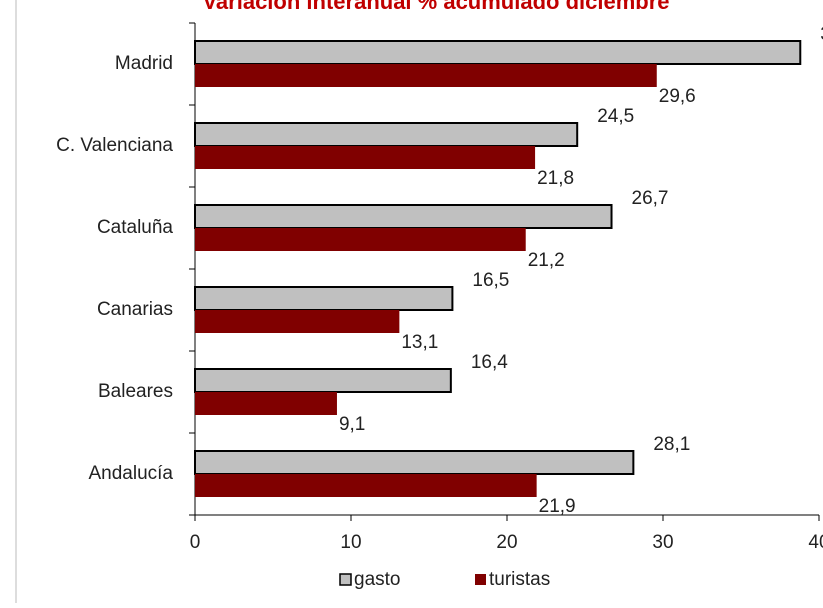 This screenshot has height=608, width=823. Describe the element at coordinates (114, 145) in the screenshot. I see `y-tick-label: C. Valenciana` at that location.